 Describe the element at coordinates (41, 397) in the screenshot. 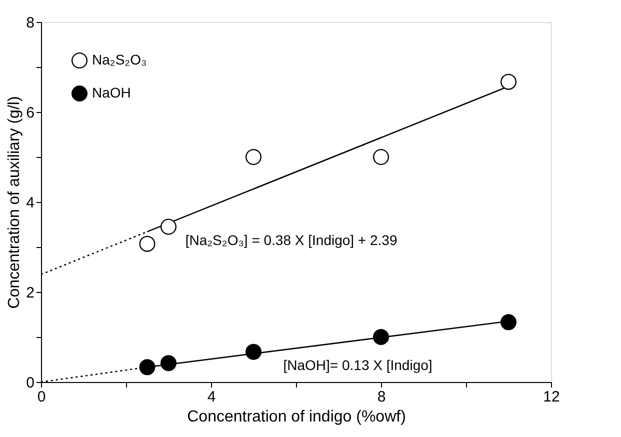

I see `x-tick-label: 0` at that location.